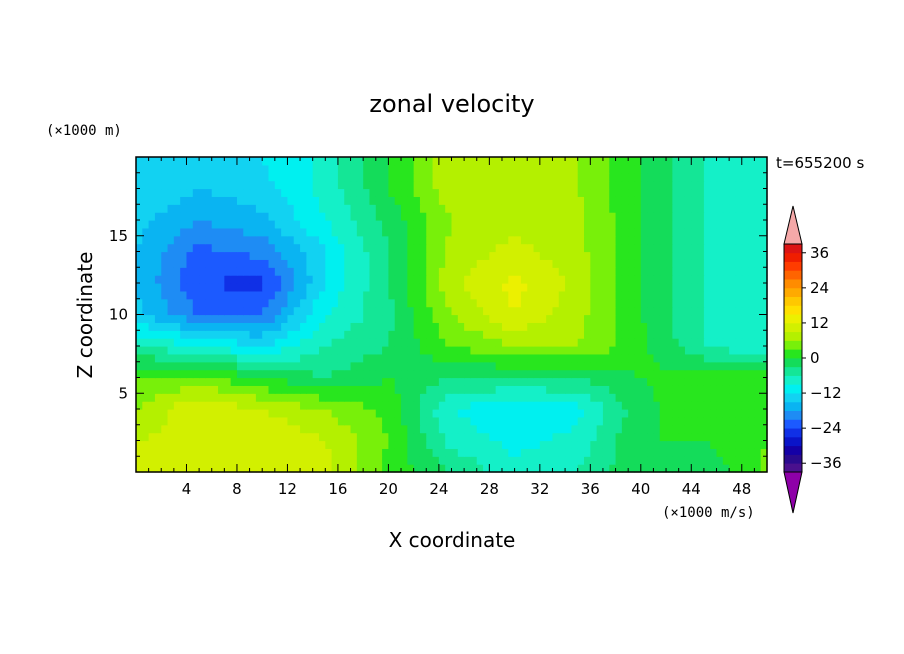 Image resolution: width=904 pixels, height=654 pixels. Describe the element at coordinates (451, 104) in the screenshot. I see `chart-title: zonal velocity` at that location.